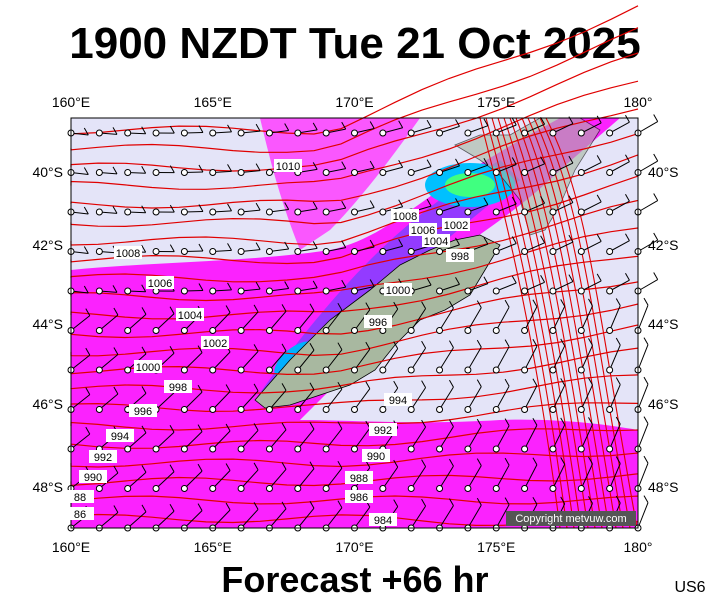 The image size is (711, 600). What do you see at coordinates (354, 579) in the screenshot?
I see `forecast-label: Forecast +66 hr` at bounding box center [354, 579].